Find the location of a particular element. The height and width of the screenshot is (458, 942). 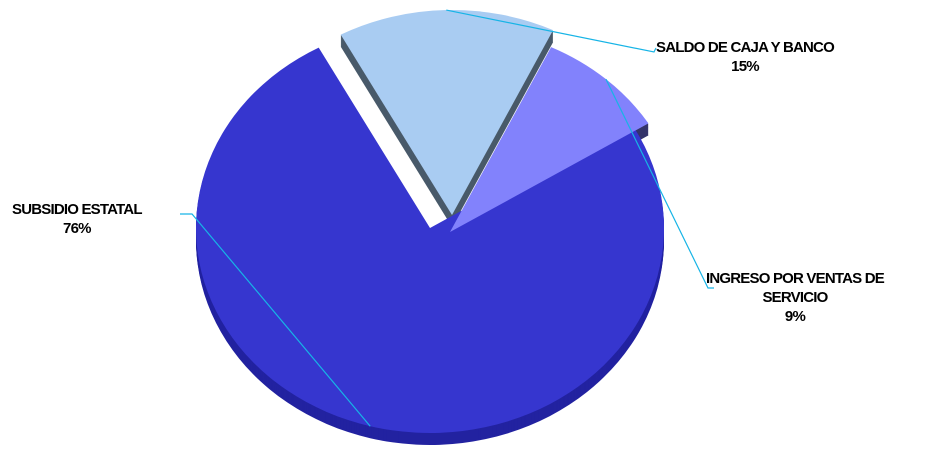

slice-label-ingreso-name-2: SERVICIO is located at coordinates (795, 297).